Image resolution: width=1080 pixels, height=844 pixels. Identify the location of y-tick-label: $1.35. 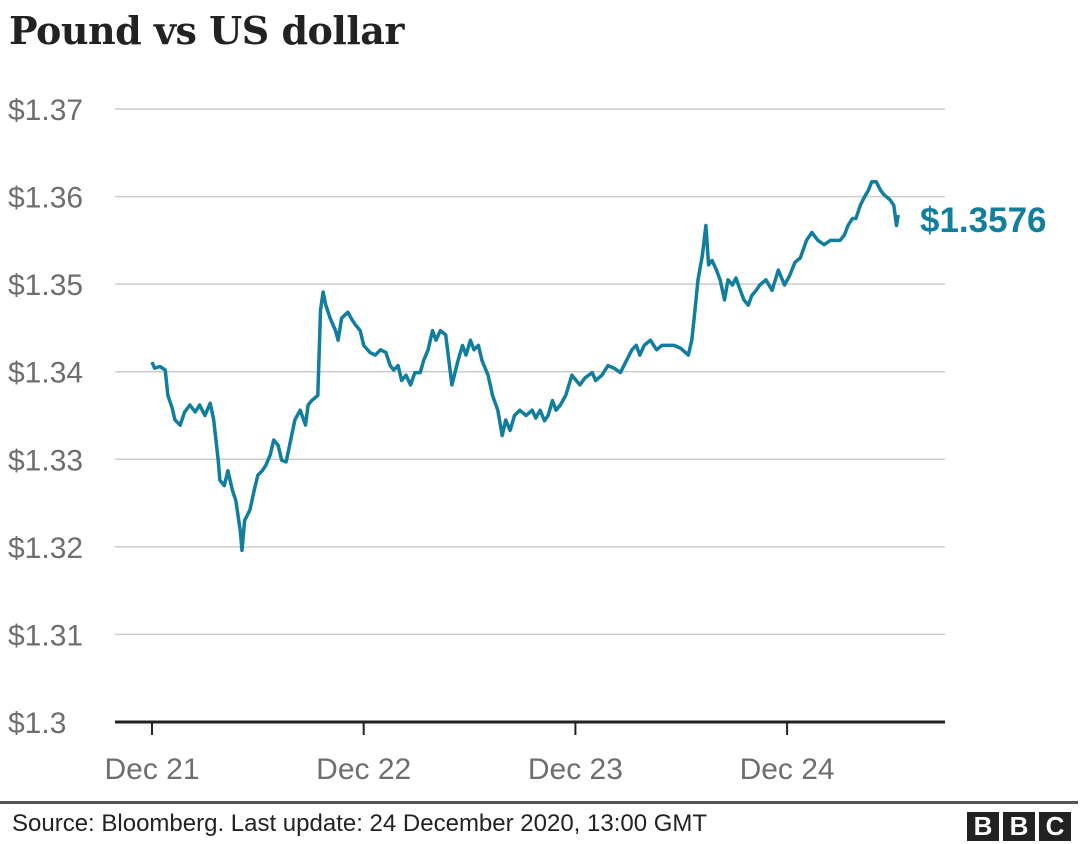
(45, 285).